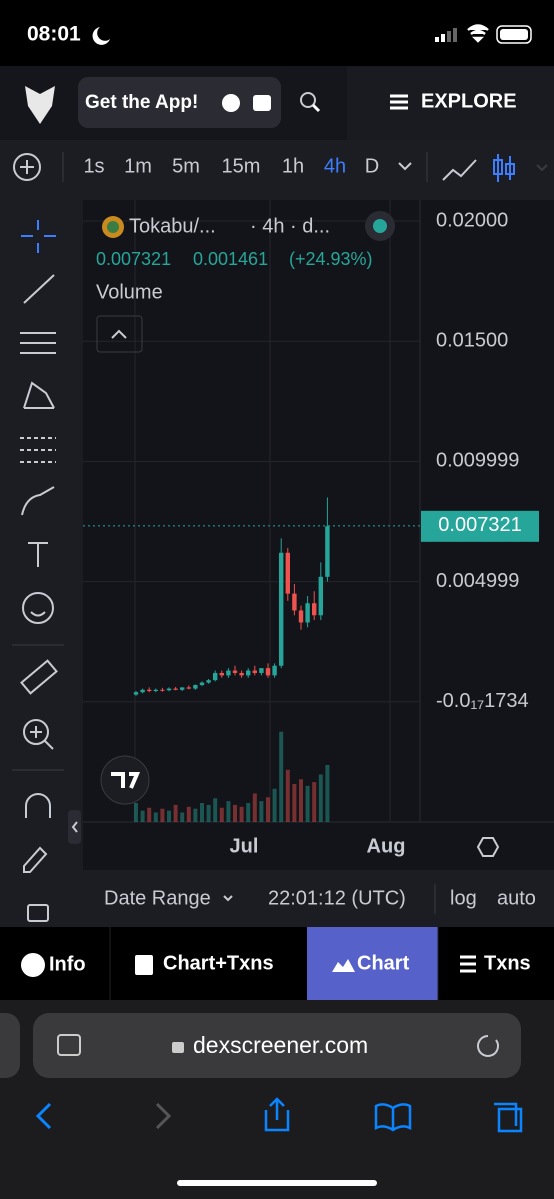 This screenshot has height=1199, width=554. What do you see at coordinates (42, 738) in the screenshot?
I see `zoom-plus` at bounding box center [42, 738].